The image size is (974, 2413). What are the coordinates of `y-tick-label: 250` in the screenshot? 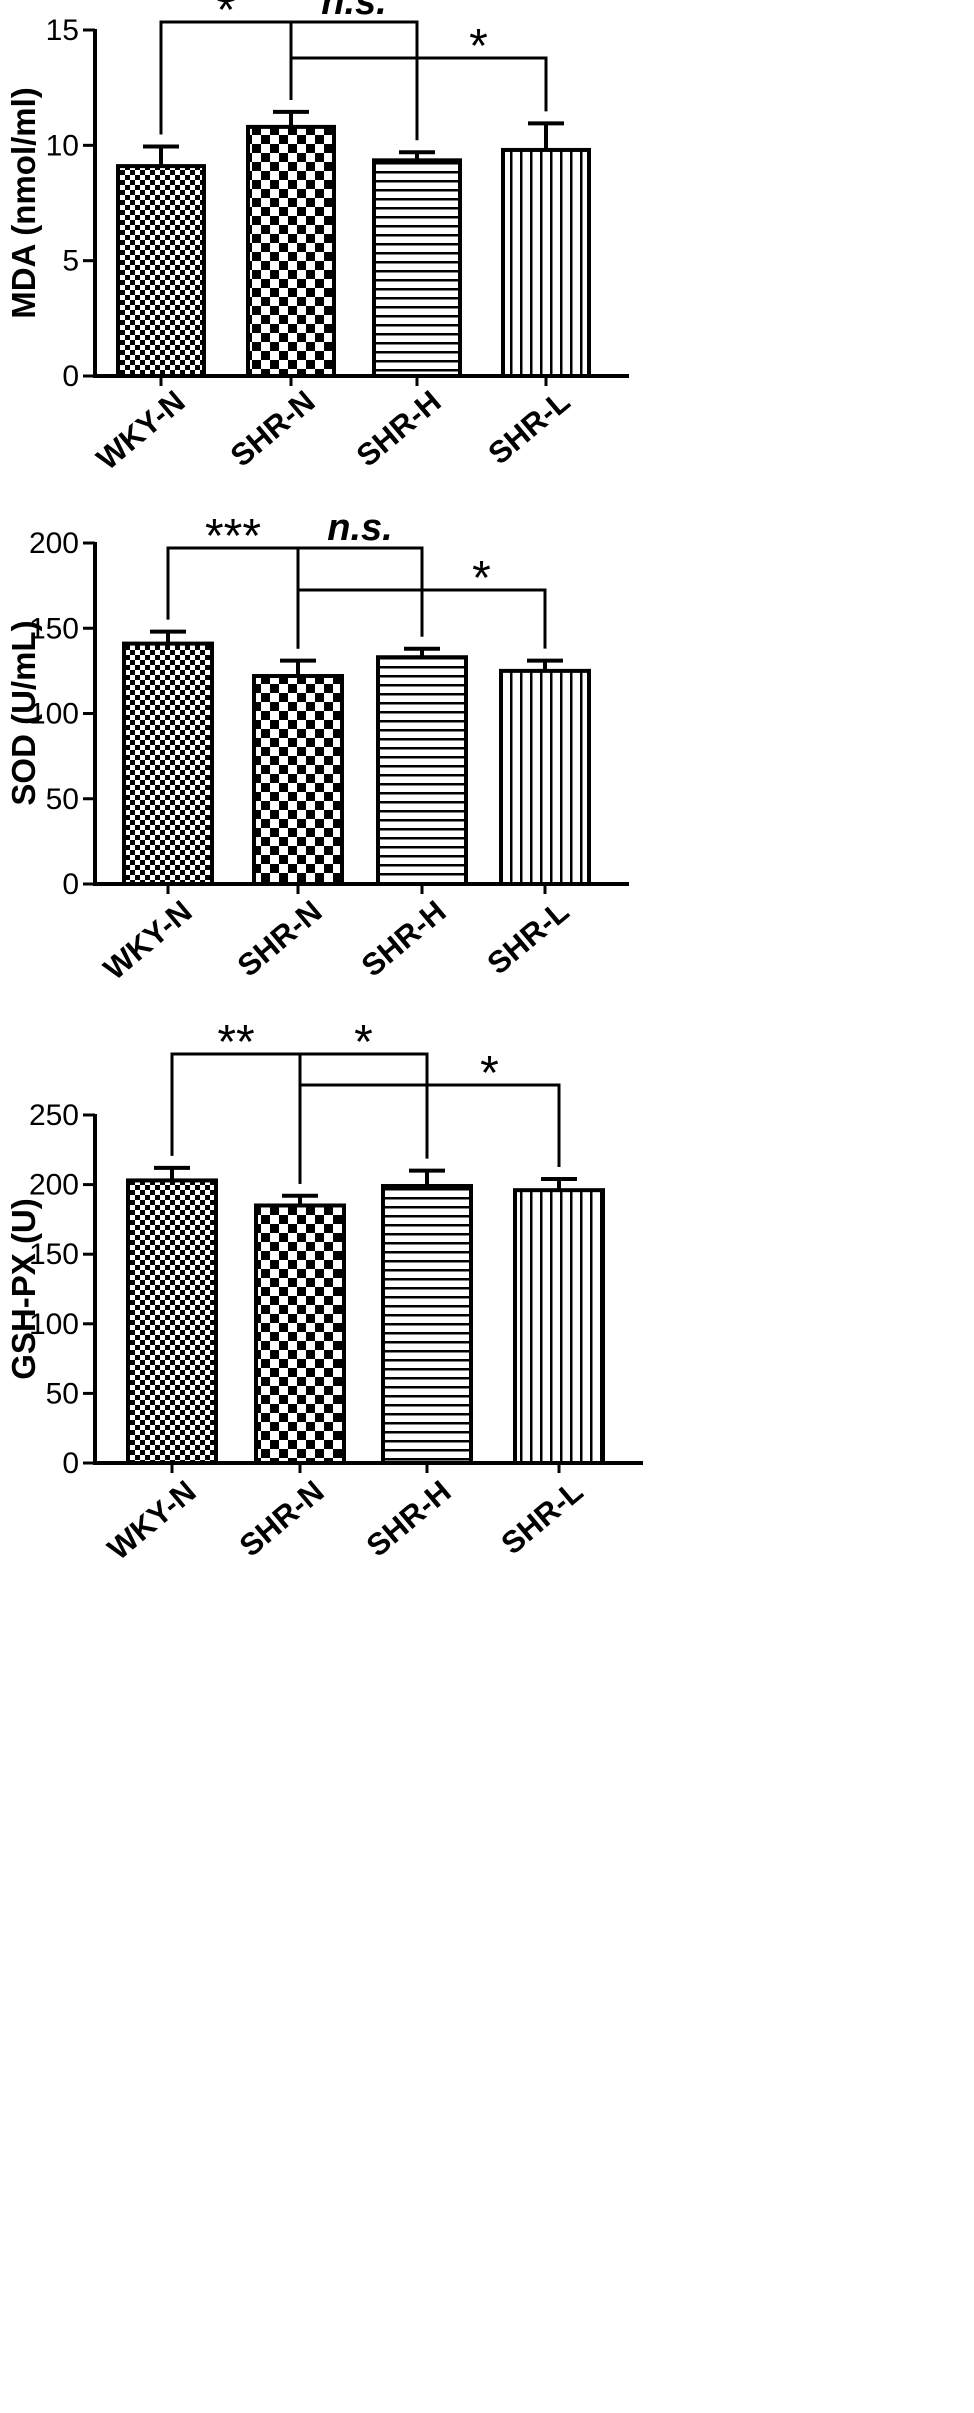 It's located at (54, 1115).